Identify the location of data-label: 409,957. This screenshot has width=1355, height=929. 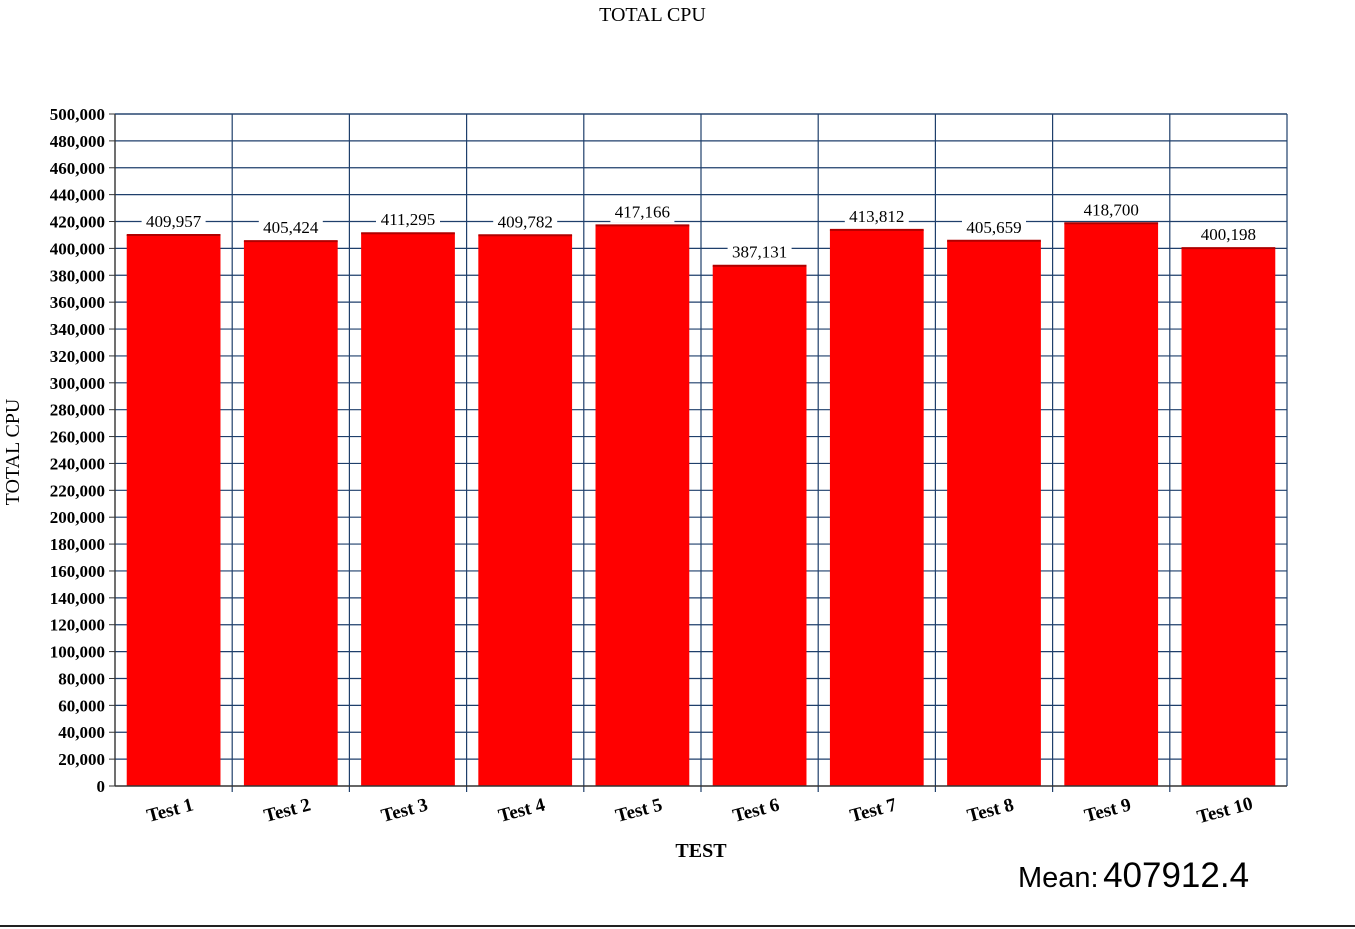
(174, 221).